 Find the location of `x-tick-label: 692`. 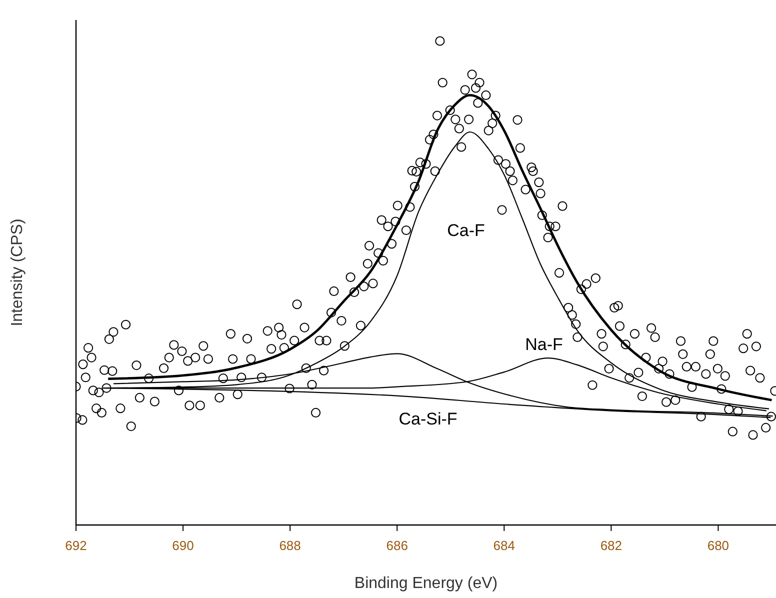

x-tick-label: 692 is located at coordinates (76, 545).